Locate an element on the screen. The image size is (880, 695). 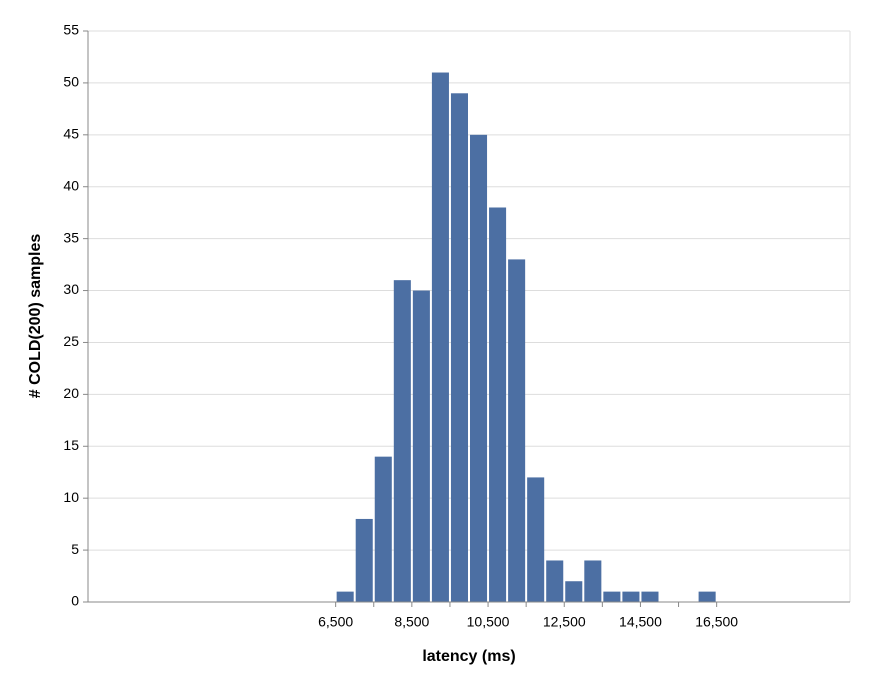
y-tick-label: 10 is located at coordinates (71, 497).